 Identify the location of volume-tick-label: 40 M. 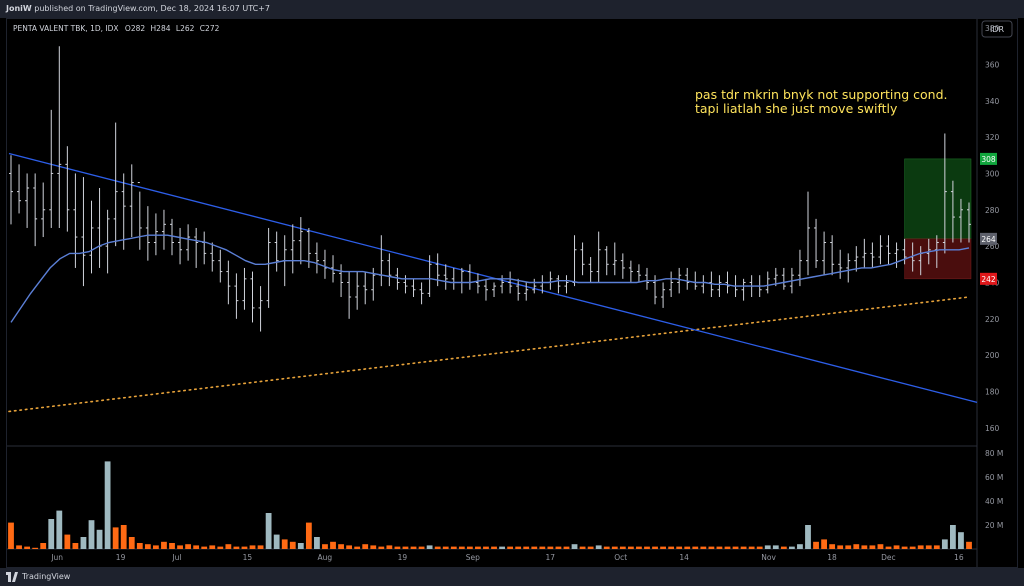
(994, 501).